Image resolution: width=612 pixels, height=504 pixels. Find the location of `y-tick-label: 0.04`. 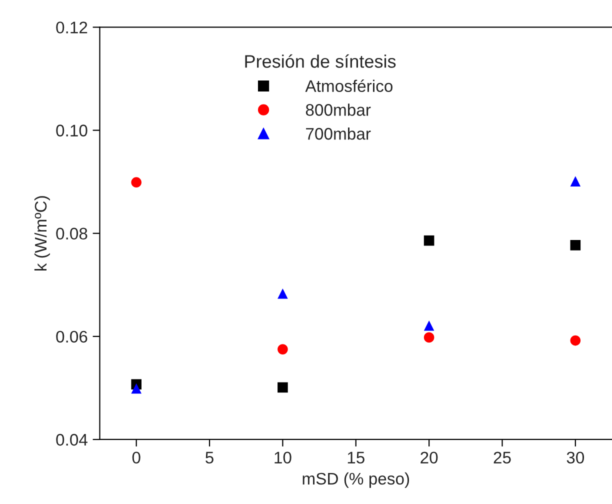

y-tick-label: 0.04 is located at coordinates (72, 440).